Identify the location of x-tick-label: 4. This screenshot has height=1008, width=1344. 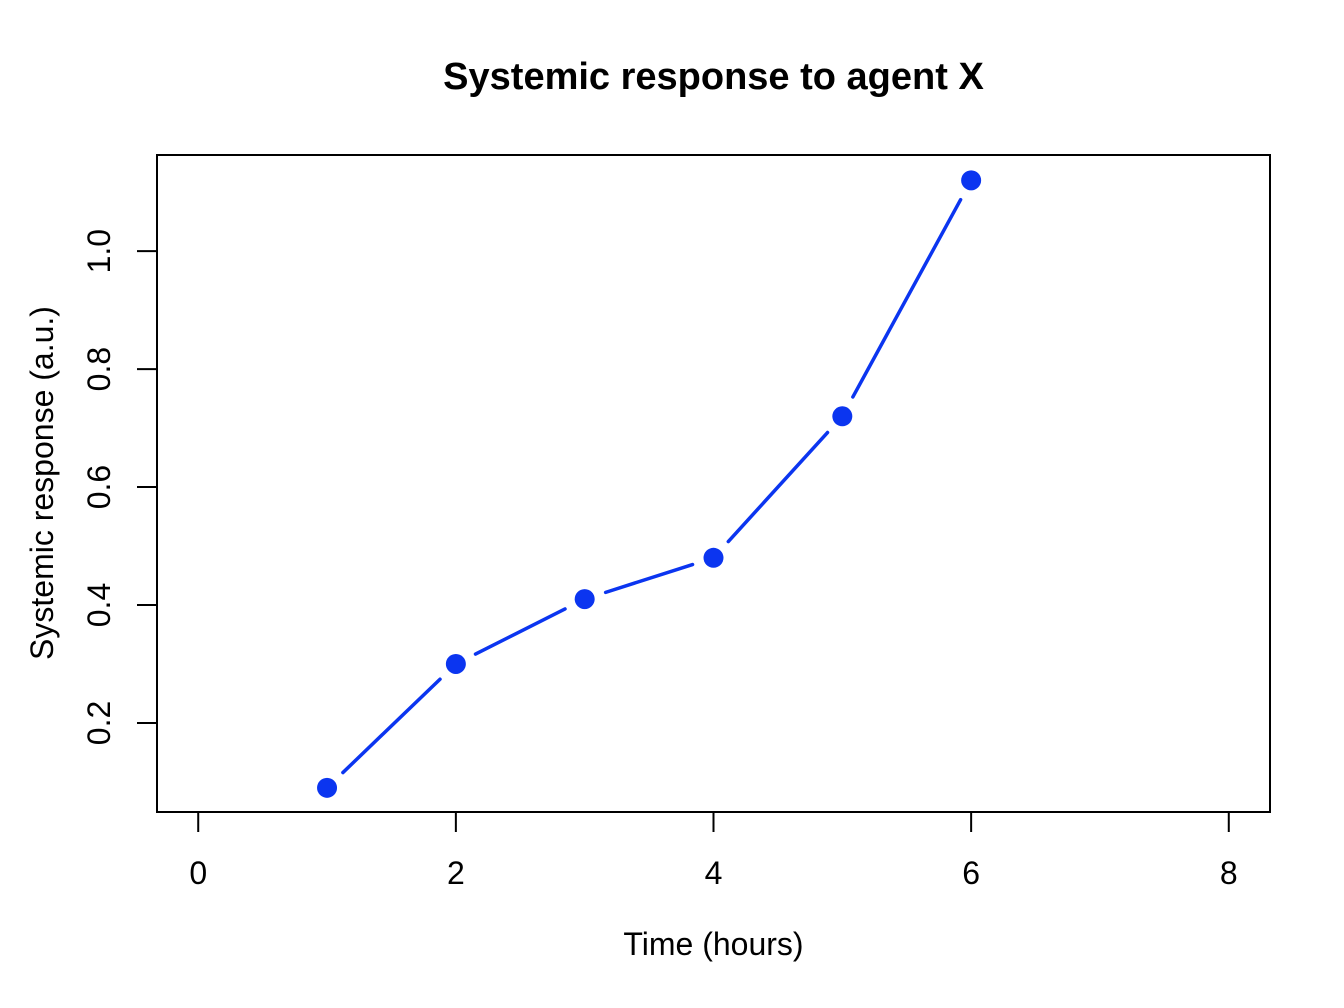
(714, 873).